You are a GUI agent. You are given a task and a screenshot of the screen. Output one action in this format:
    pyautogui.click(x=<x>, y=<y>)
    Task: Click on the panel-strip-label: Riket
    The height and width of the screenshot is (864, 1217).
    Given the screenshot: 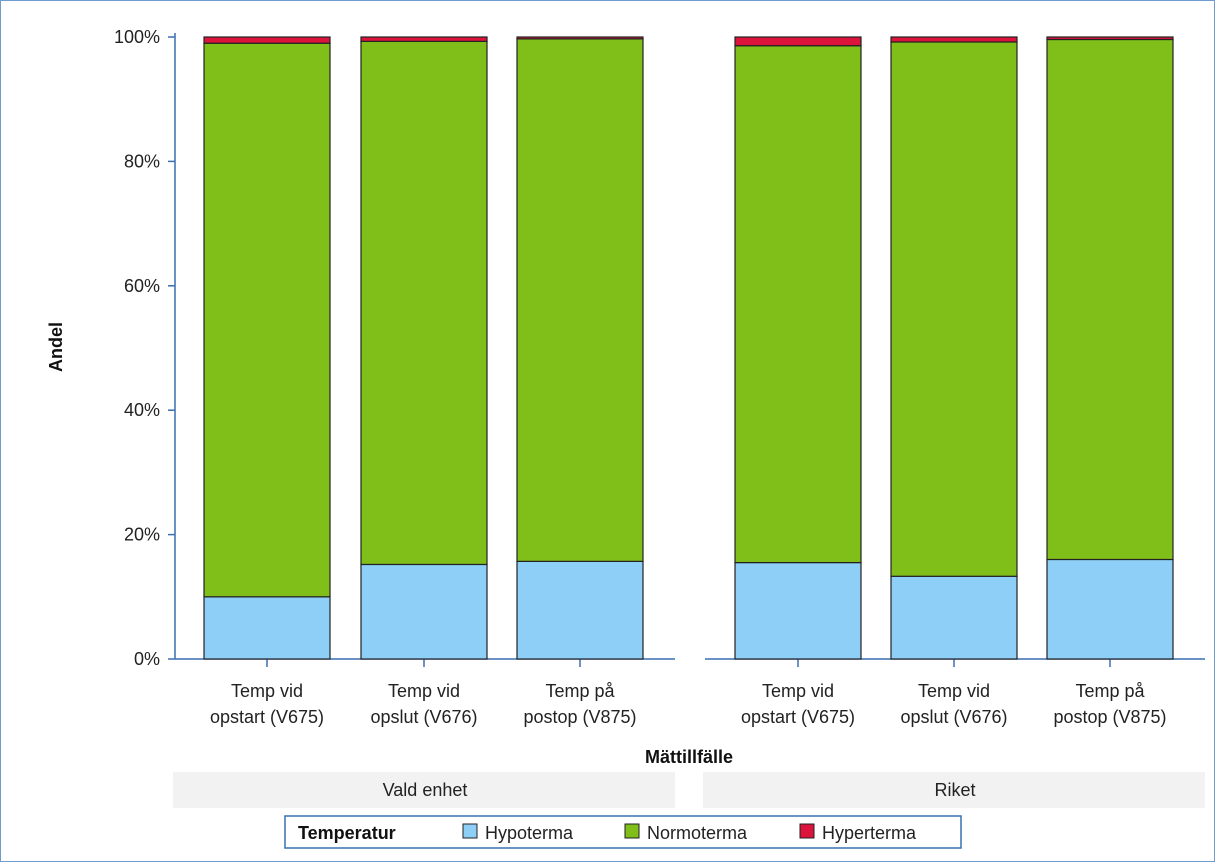 What is the action you would take?
    pyautogui.click(x=954, y=790)
    